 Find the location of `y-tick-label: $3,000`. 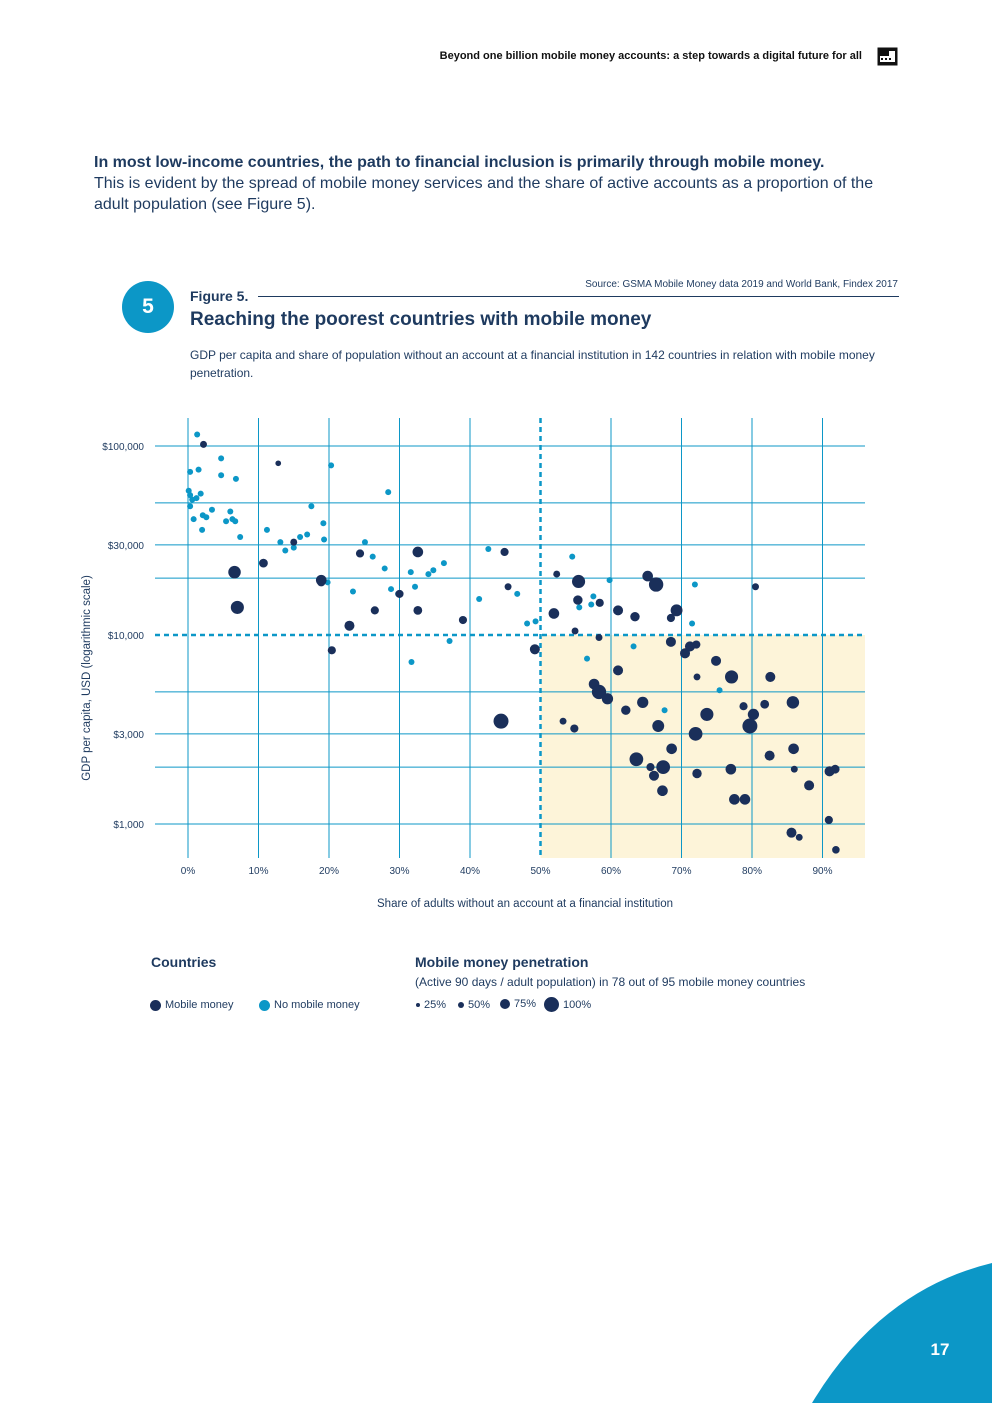

y-tick-label: $3,000 is located at coordinates (128, 735).